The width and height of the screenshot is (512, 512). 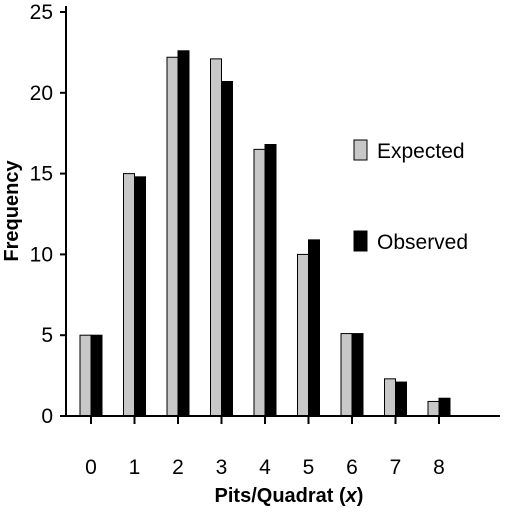 I want to click on legend-swatch-expected, so click(x=360, y=150).